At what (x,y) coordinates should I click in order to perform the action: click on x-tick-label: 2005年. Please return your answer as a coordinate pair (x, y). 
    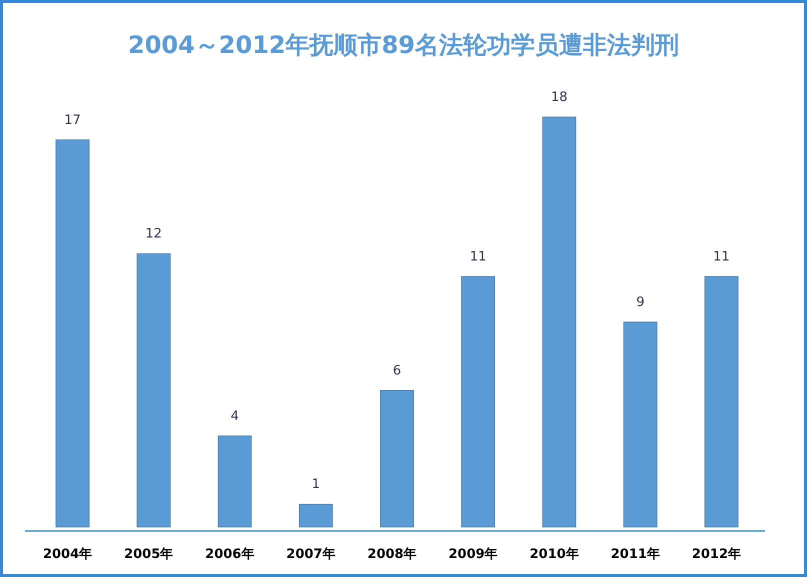
    Looking at the image, I should click on (149, 554).